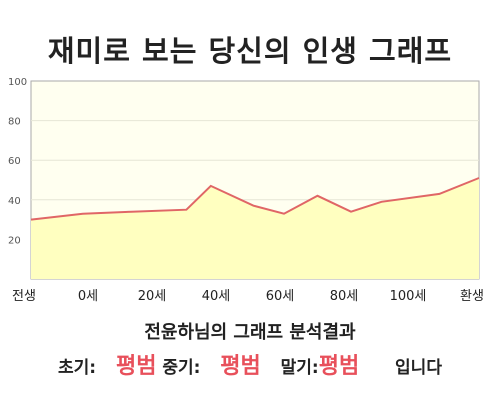  Describe the element at coordinates (14, 161) in the screenshot. I see `y-tick-label: 60` at that location.